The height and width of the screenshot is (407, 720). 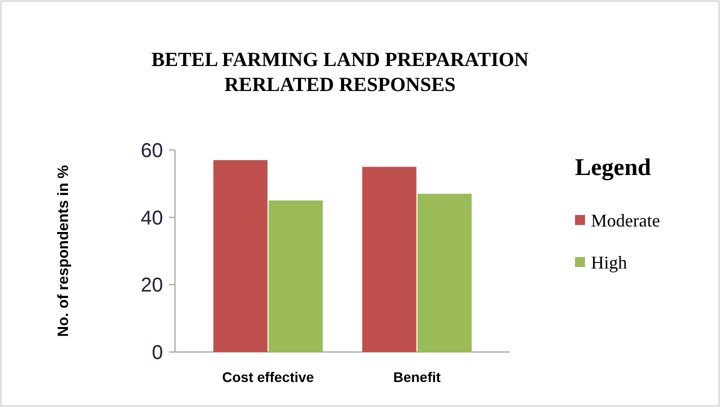 I want to click on legend-title: Legend, so click(x=613, y=168).